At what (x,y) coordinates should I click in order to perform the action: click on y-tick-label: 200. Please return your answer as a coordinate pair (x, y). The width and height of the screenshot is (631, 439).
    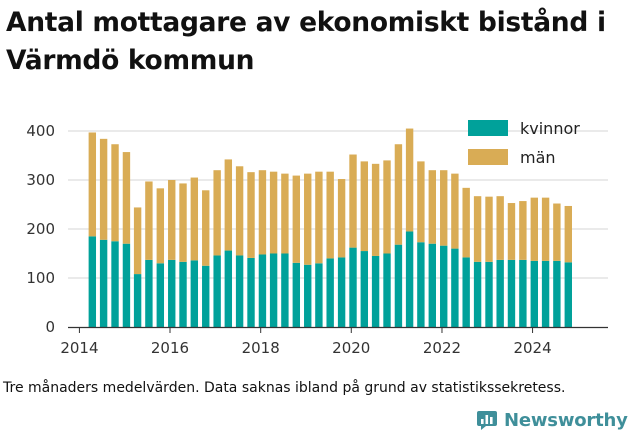
    Looking at the image, I should click on (40, 229).